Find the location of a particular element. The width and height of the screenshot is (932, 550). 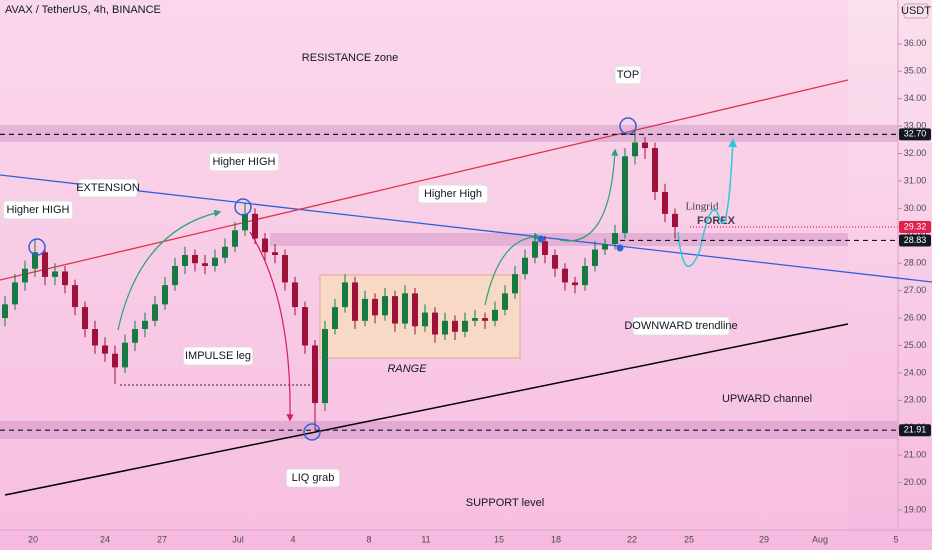

y-tick-label: 36.00 is located at coordinates (915, 43).